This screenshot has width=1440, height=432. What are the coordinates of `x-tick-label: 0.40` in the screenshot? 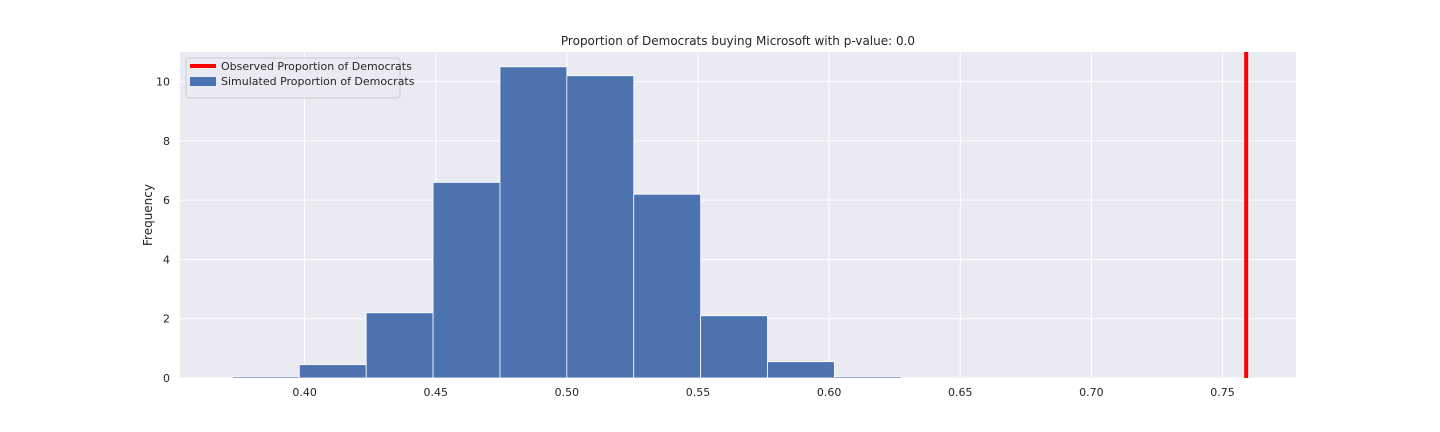 It's located at (304, 392).